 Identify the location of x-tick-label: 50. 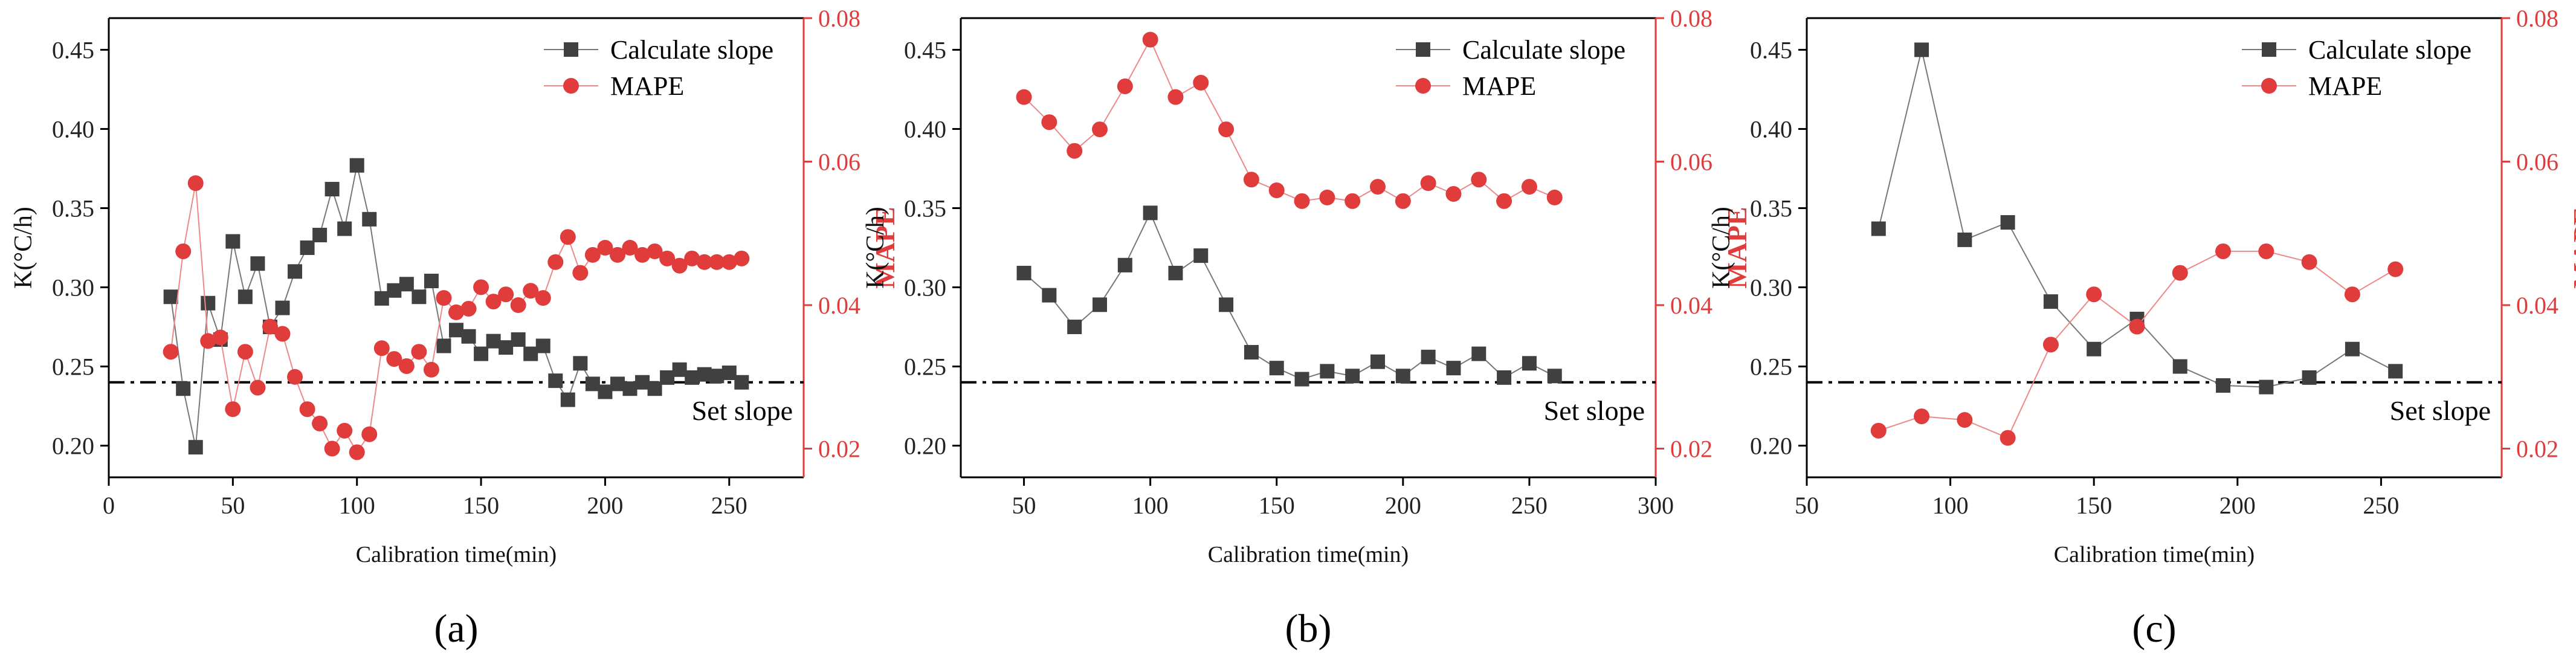
(1024, 505).